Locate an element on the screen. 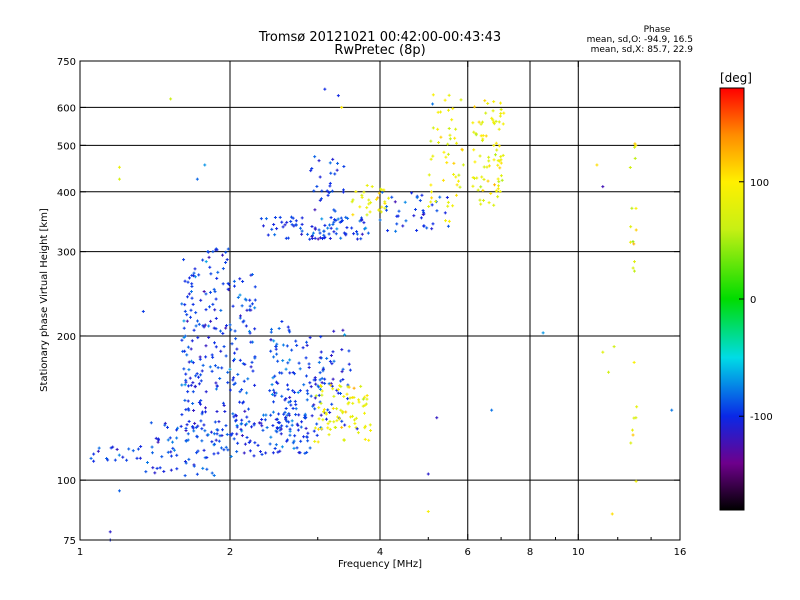 This screenshot has width=800, height=600. y-tick-label: 200 is located at coordinates (66, 337).